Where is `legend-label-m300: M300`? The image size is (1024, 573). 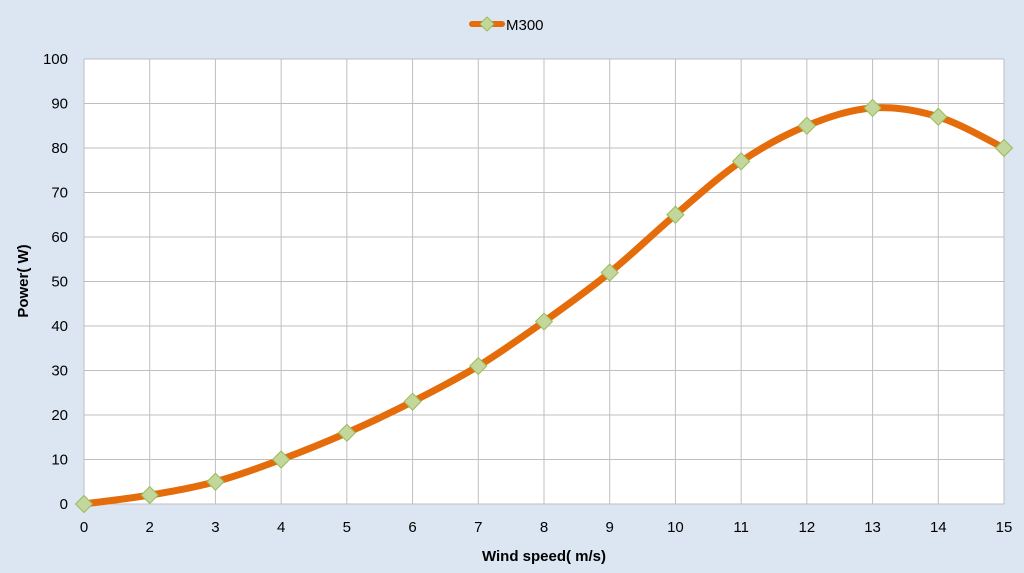
legend-label-m300: M300 is located at coordinates (525, 25).